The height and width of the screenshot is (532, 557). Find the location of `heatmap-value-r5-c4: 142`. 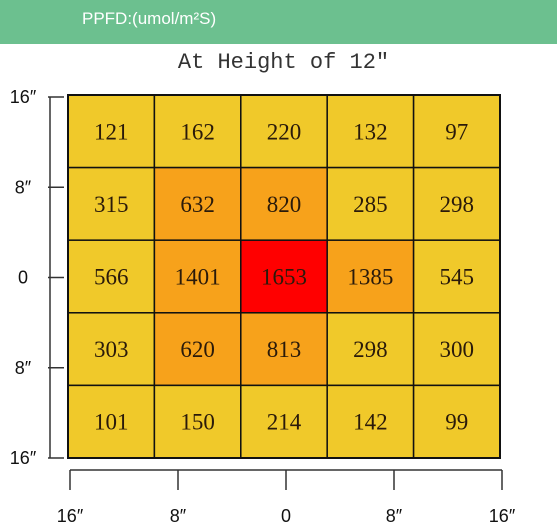

heatmap-value-r5-c4: 142 is located at coordinates (370, 422).